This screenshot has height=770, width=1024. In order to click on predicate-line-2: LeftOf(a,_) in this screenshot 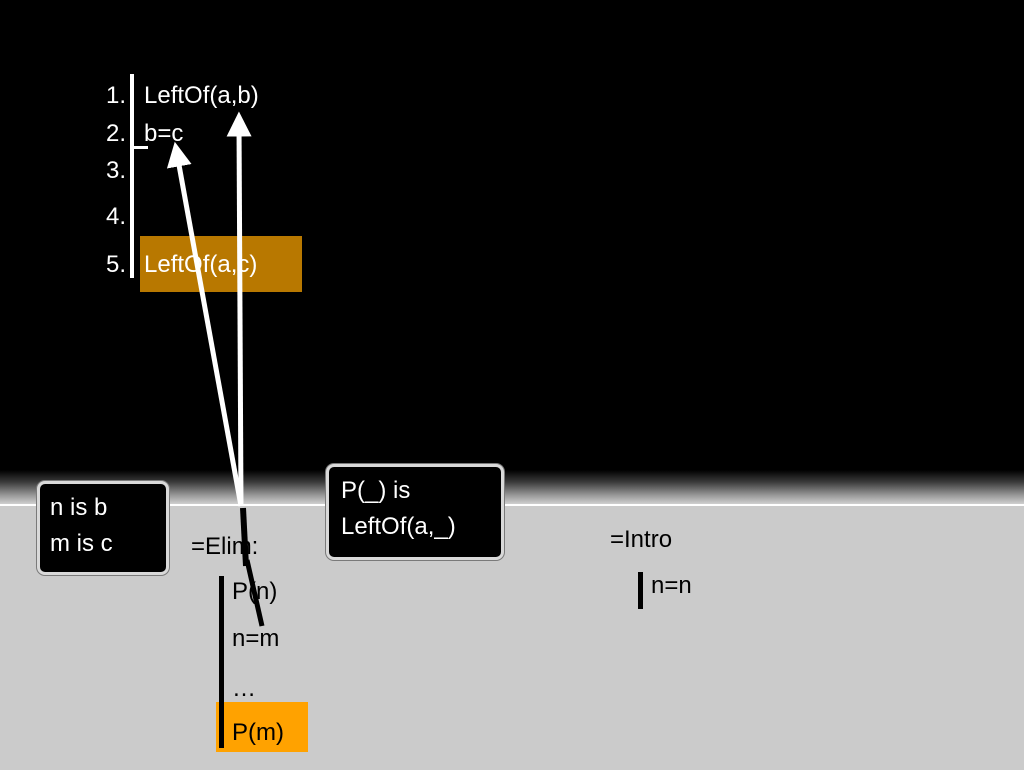, I will do `click(398, 526)`.